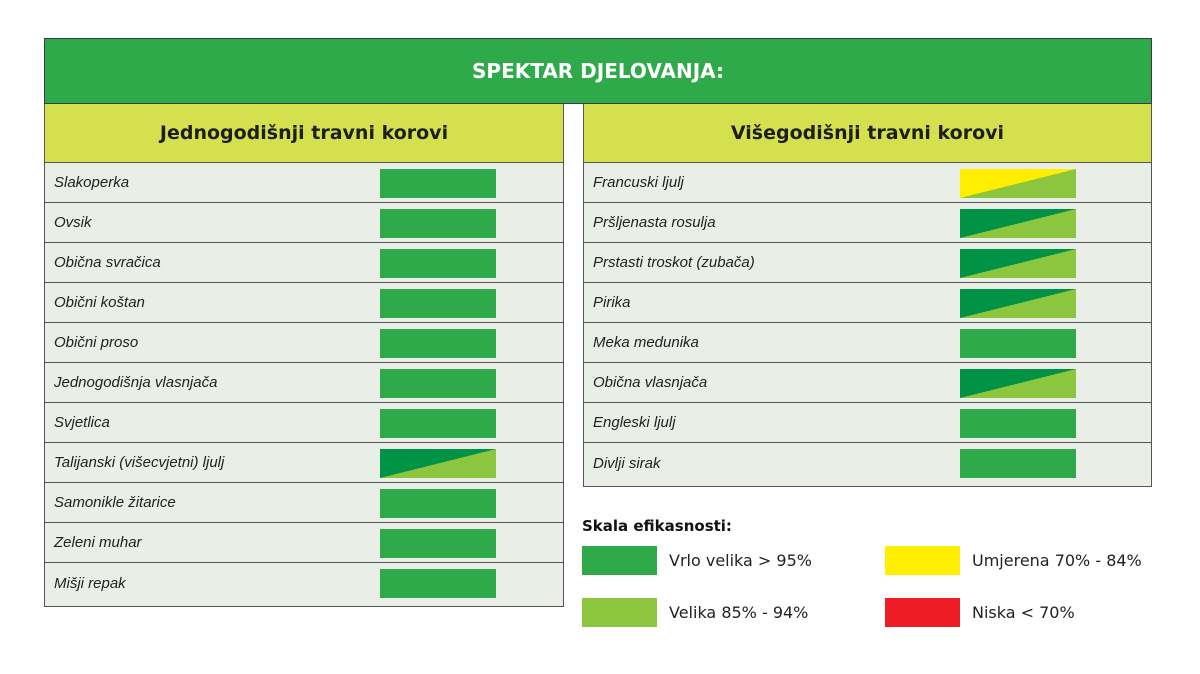  Describe the element at coordinates (107, 262) in the screenshot. I see `weed-name: Obična svračica` at that location.